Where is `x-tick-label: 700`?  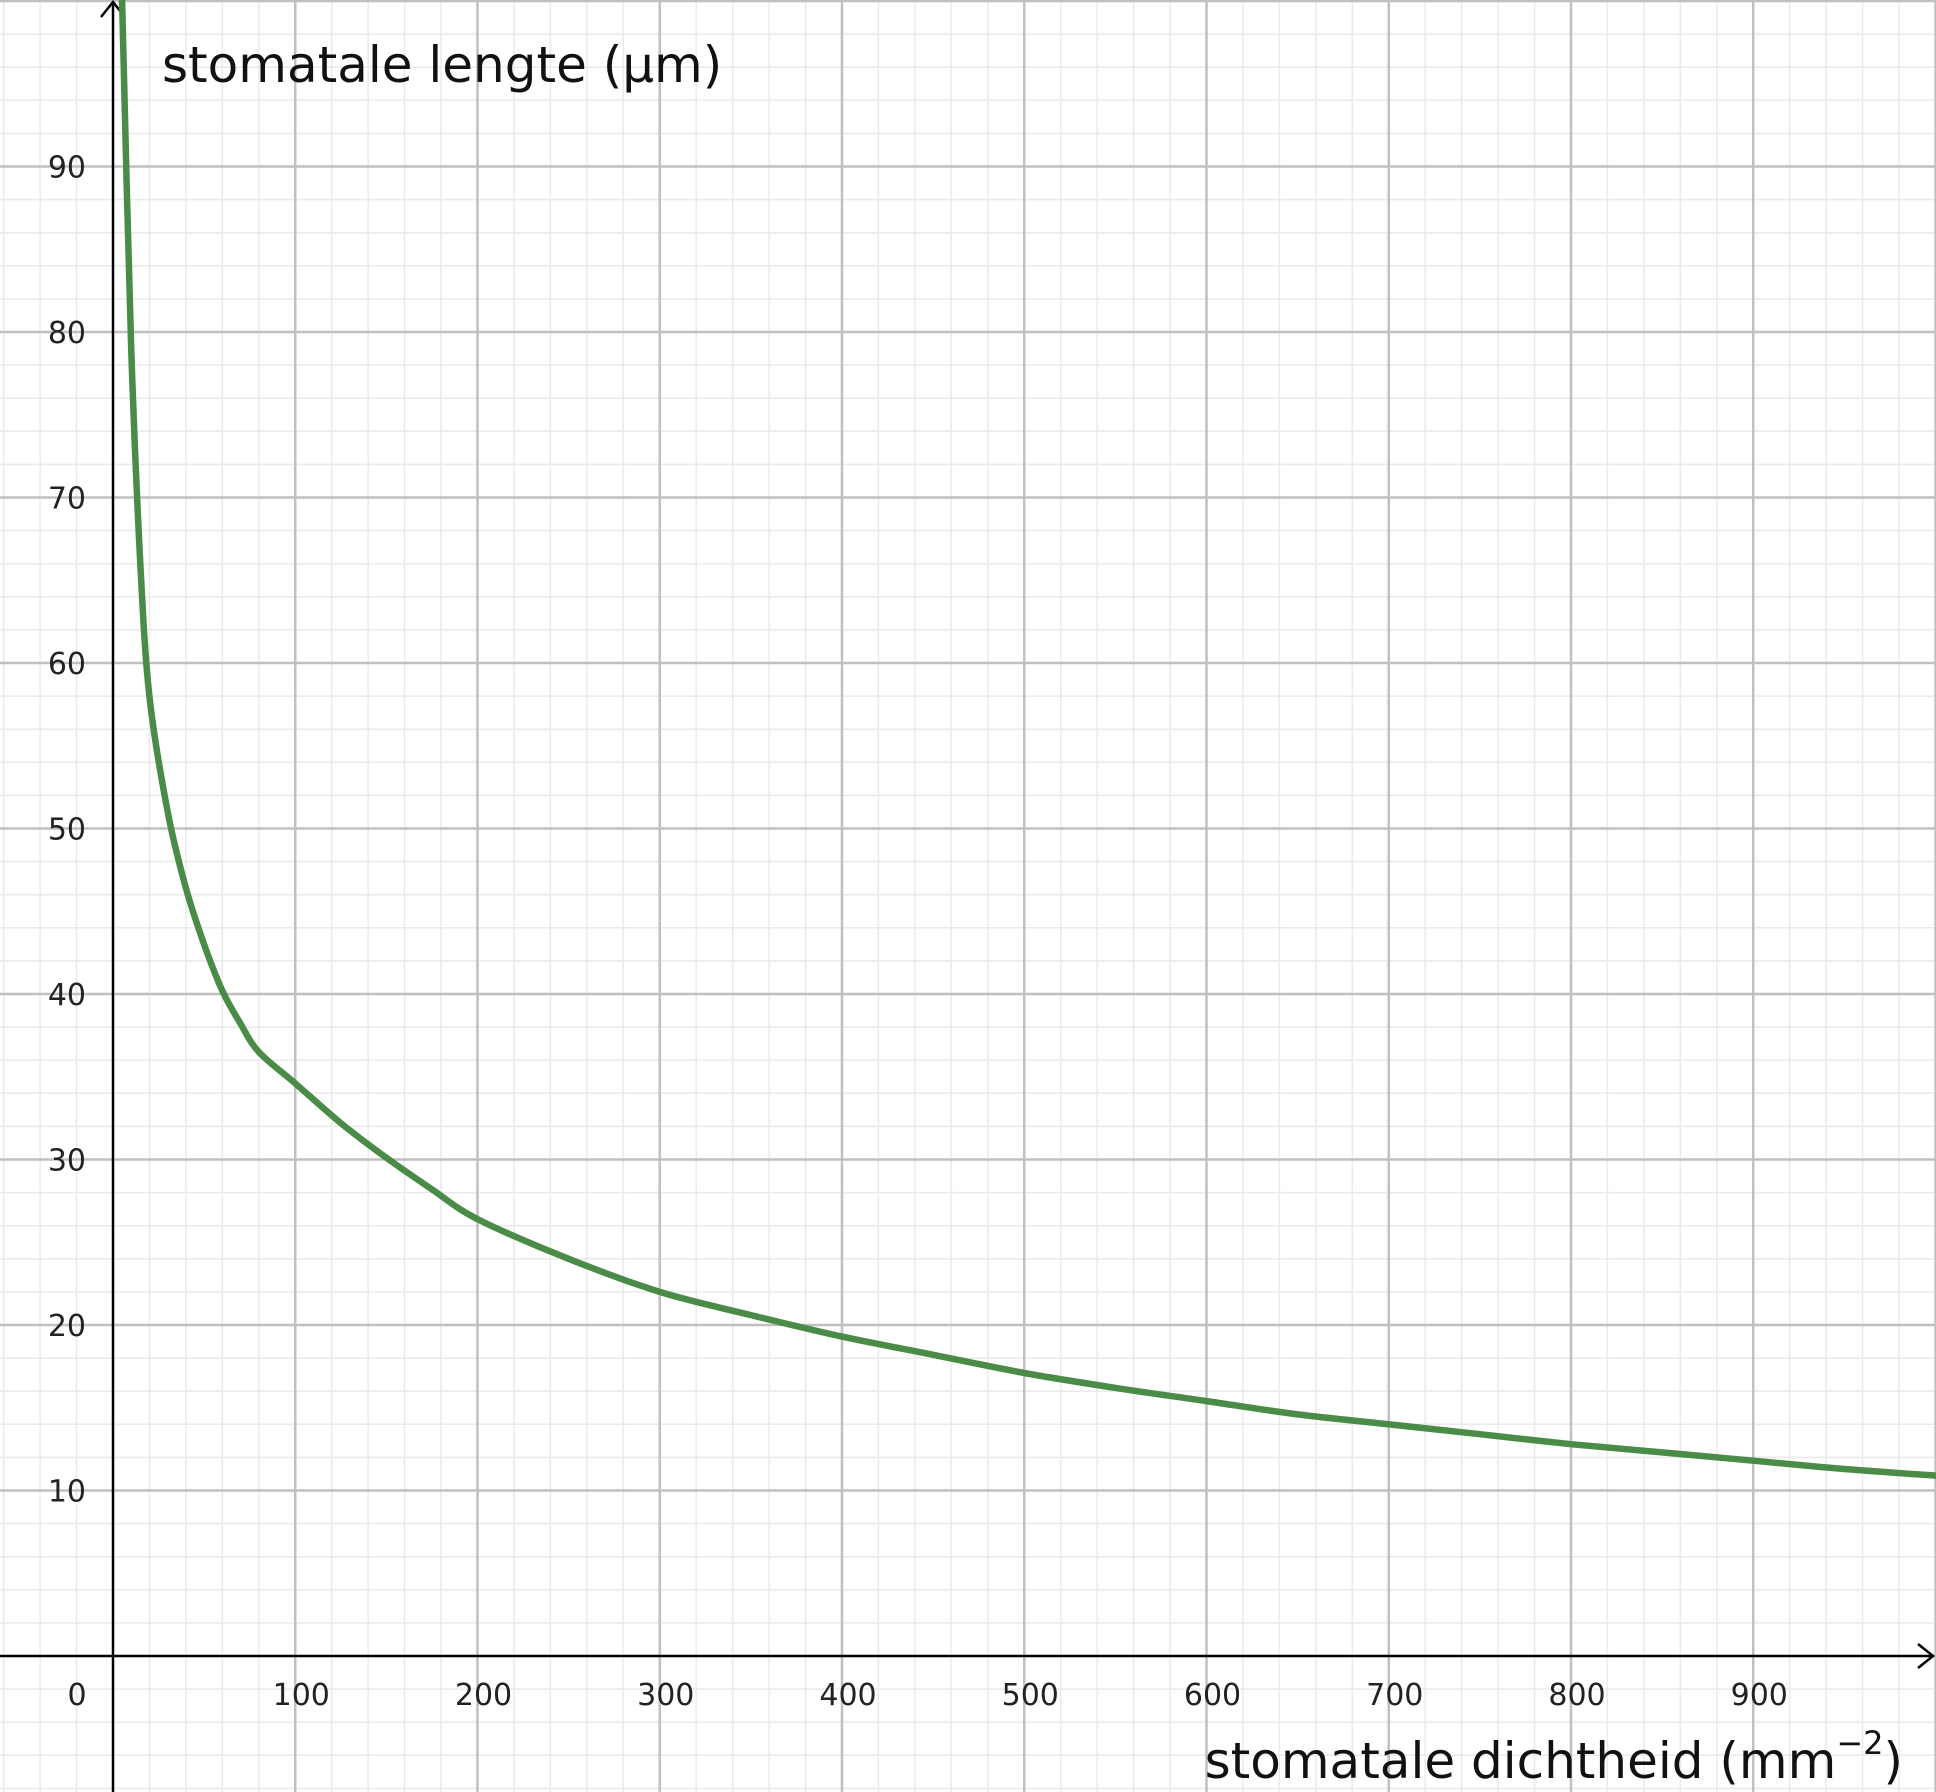 x-tick-label: 700 is located at coordinates (1394, 1695).